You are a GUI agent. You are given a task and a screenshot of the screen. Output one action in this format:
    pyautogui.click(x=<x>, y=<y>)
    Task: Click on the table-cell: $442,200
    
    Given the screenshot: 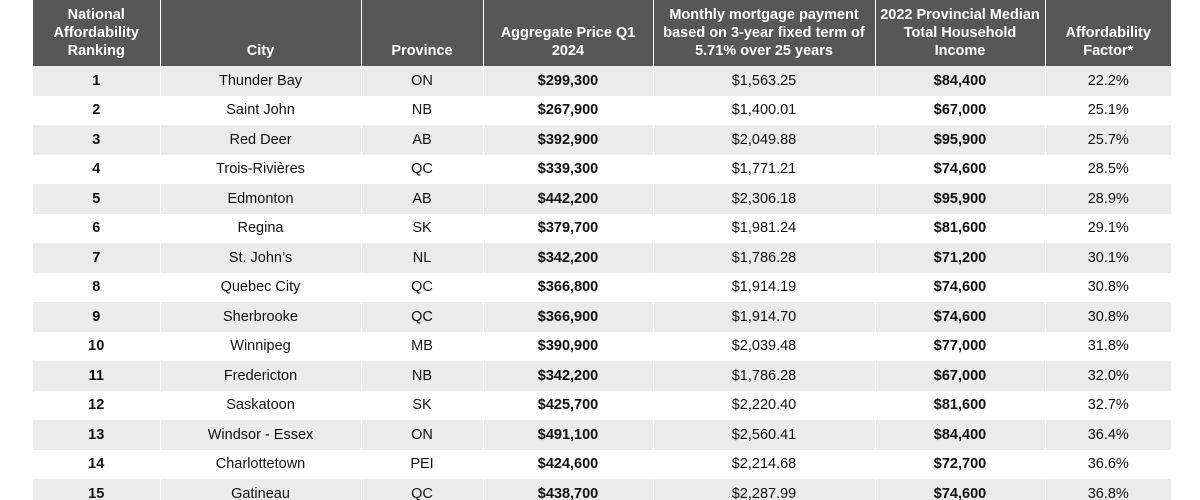 What is the action you would take?
    pyautogui.click(x=568, y=199)
    